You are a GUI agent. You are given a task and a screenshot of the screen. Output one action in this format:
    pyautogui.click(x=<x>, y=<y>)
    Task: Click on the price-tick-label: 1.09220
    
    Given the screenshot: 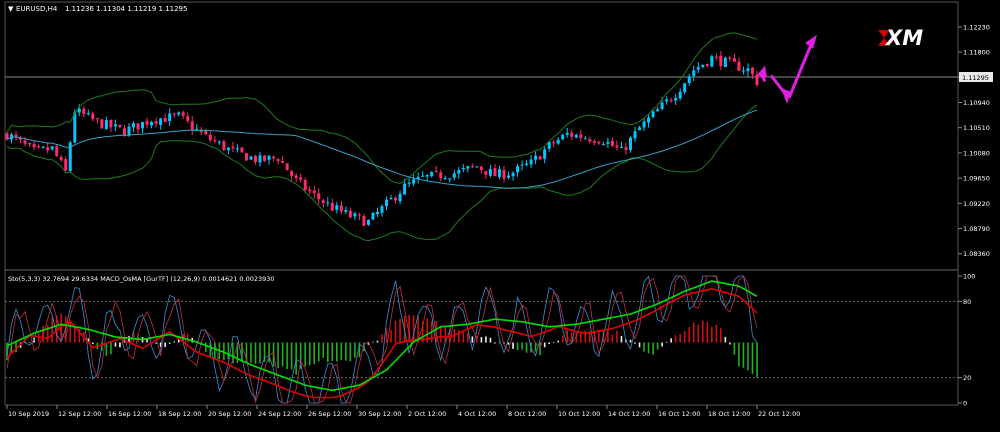 What is the action you would take?
    pyautogui.click(x=976, y=204)
    